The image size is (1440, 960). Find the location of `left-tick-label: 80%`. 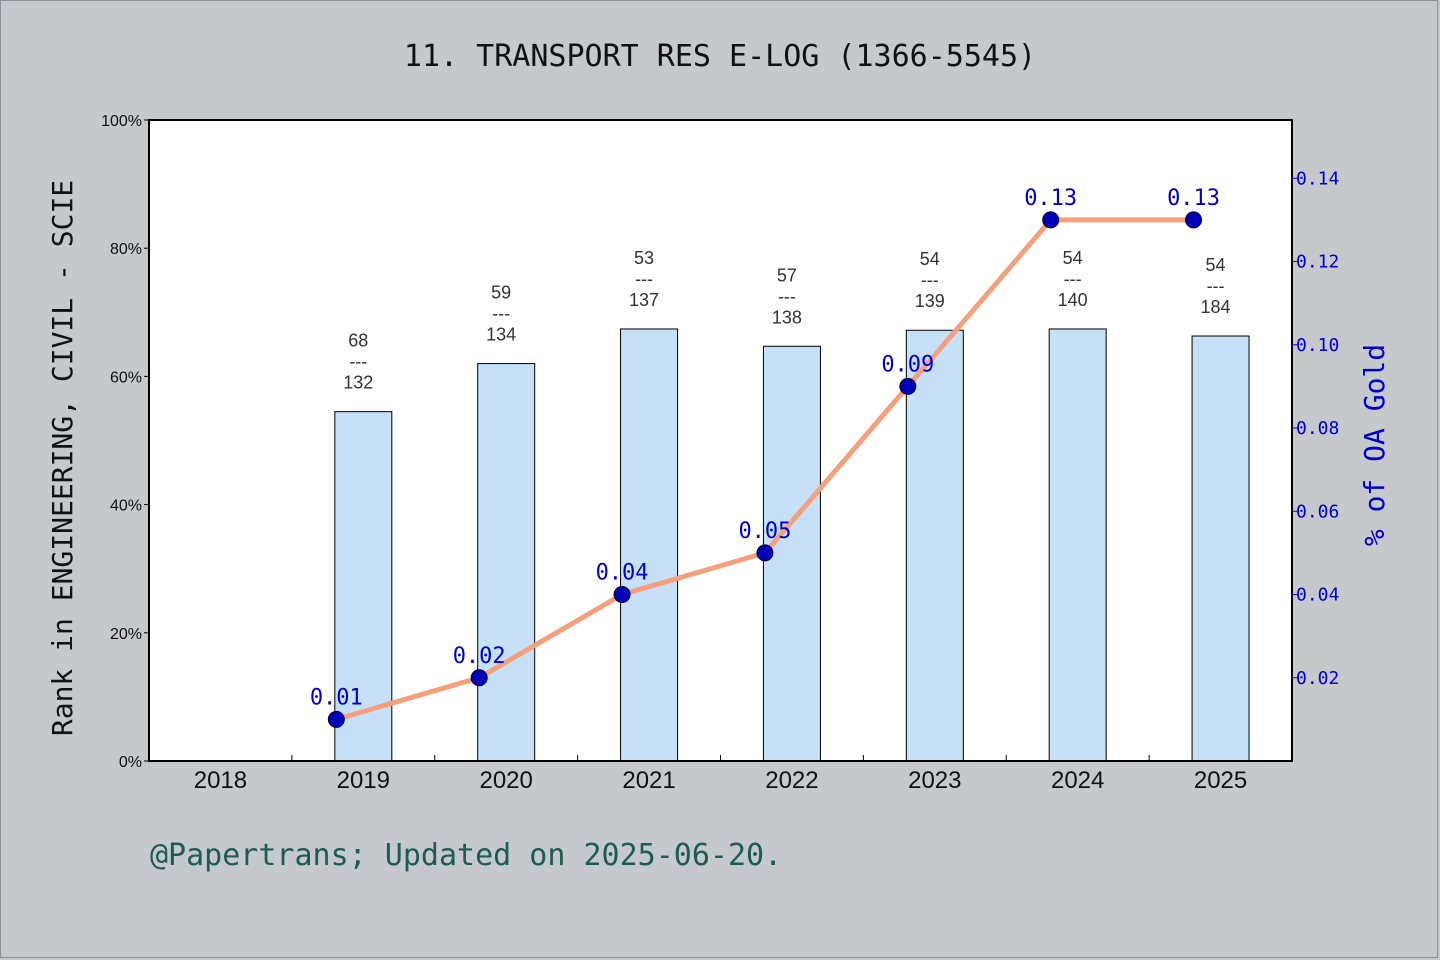

left-tick-label: 80% is located at coordinates (126, 249).